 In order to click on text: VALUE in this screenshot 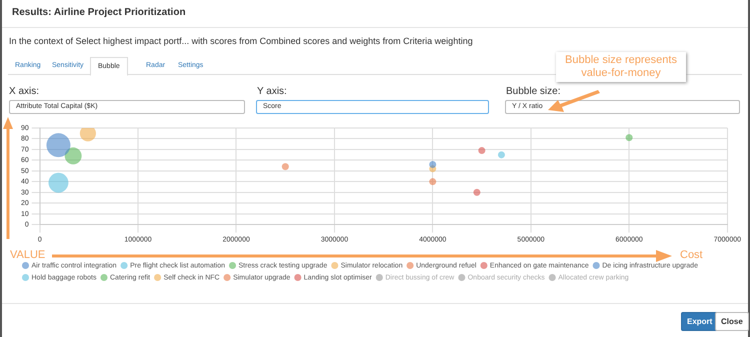, I will do `click(28, 255)`.